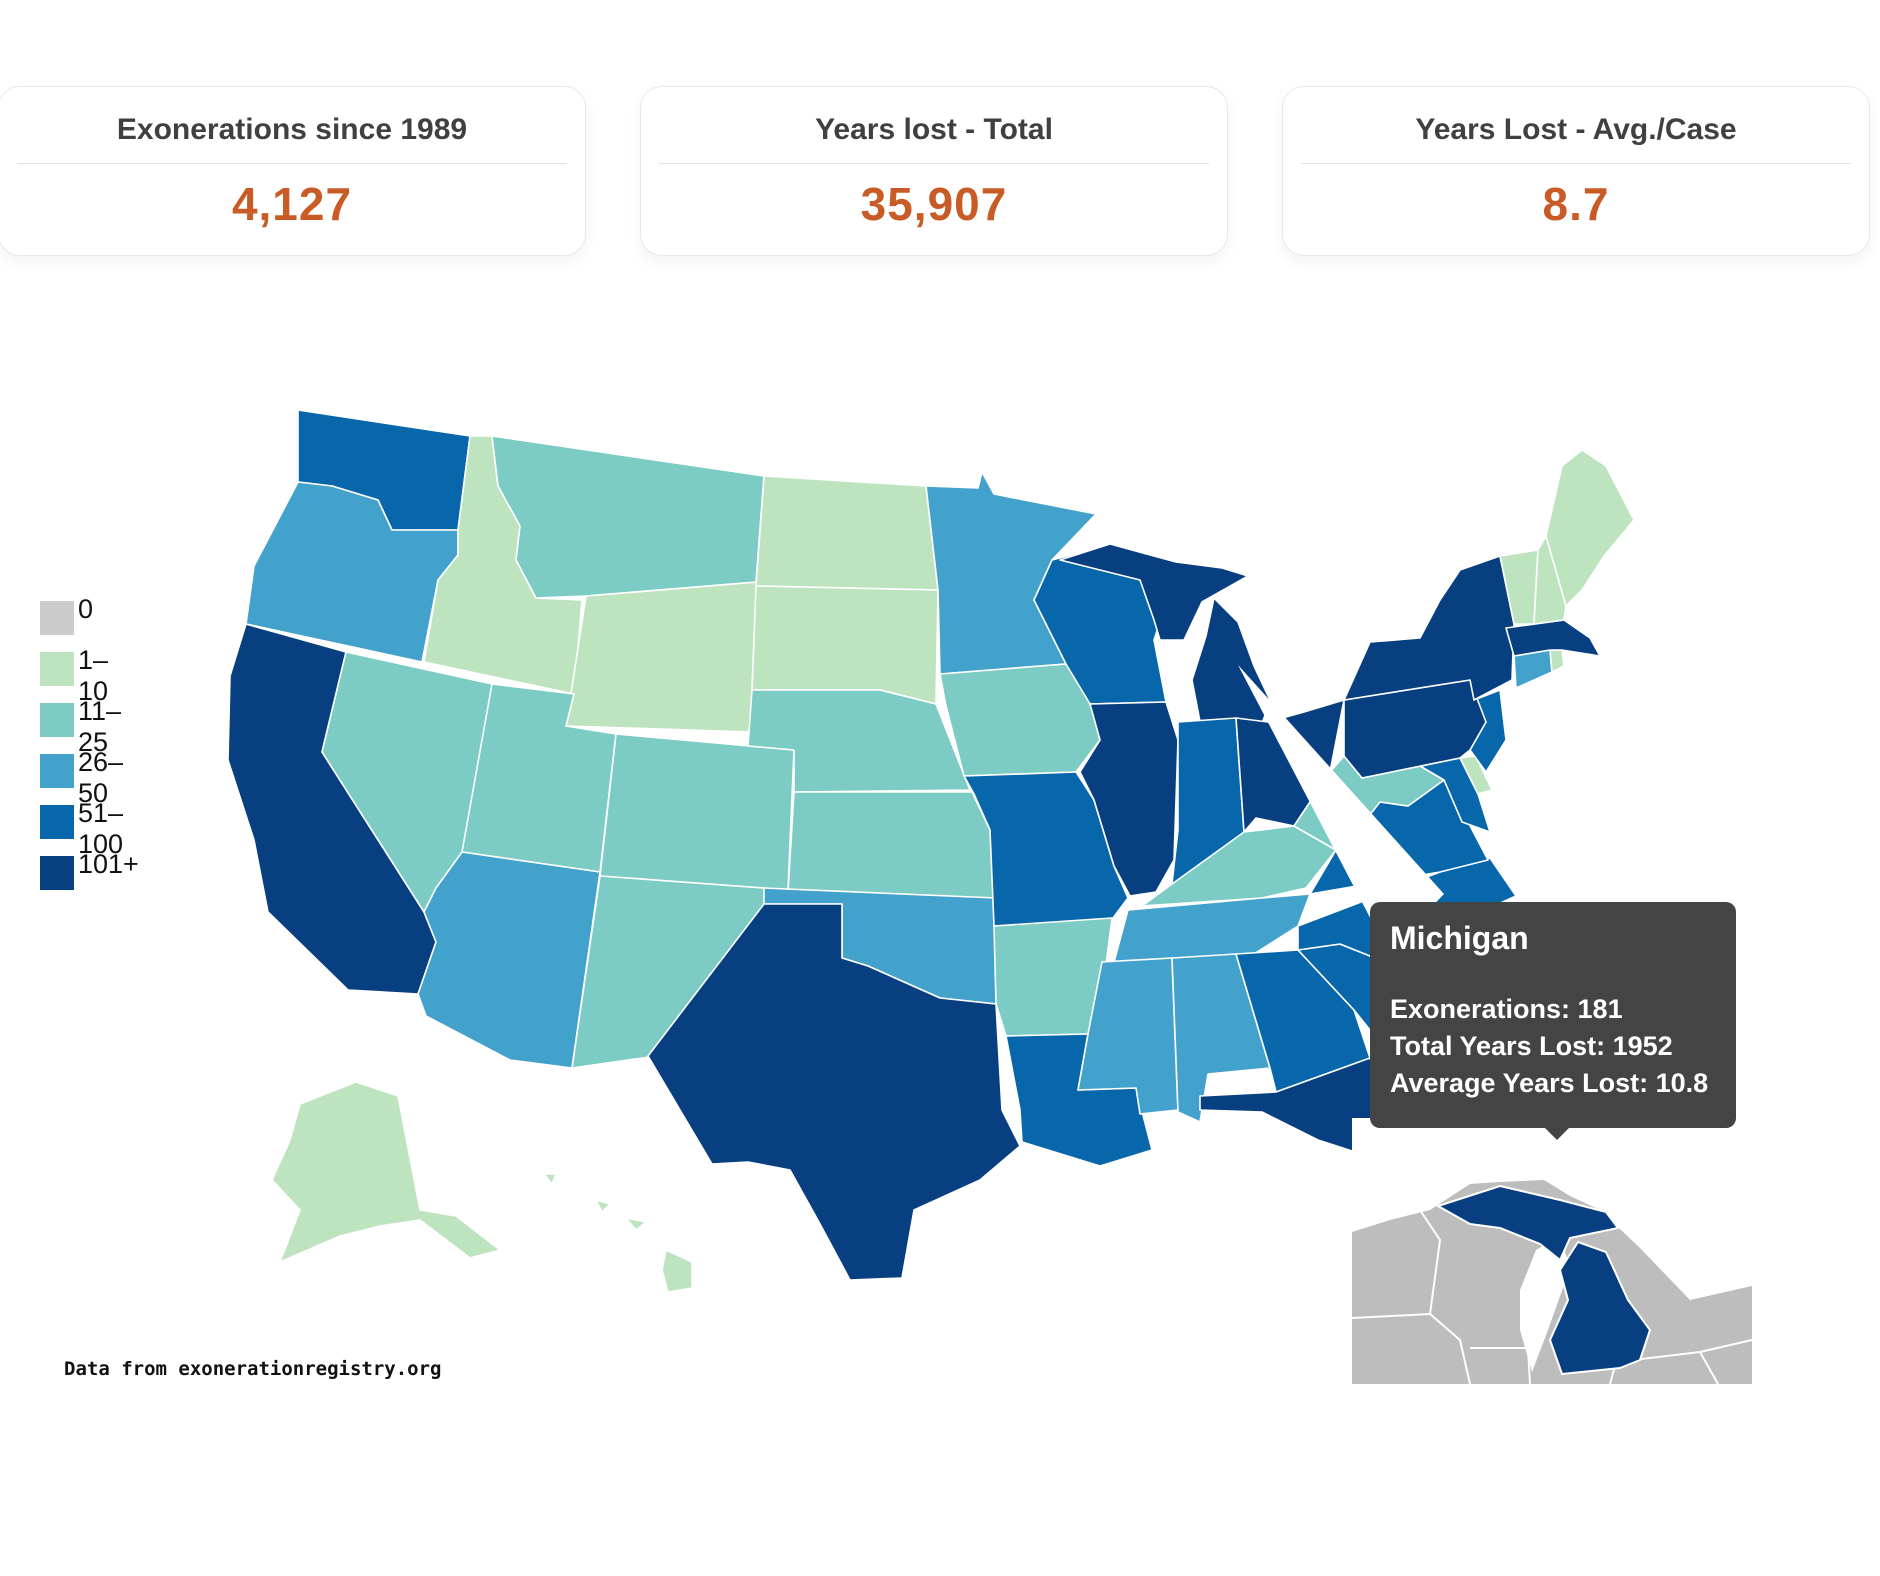 The width and height of the screenshot is (1880, 1576). What do you see at coordinates (859, 741) in the screenshot?
I see `state-ne` at bounding box center [859, 741].